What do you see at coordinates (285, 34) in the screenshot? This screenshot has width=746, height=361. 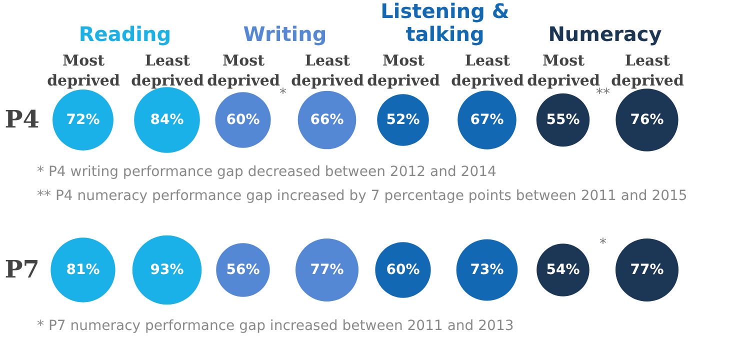 I see `text: Writing` at bounding box center [285, 34].